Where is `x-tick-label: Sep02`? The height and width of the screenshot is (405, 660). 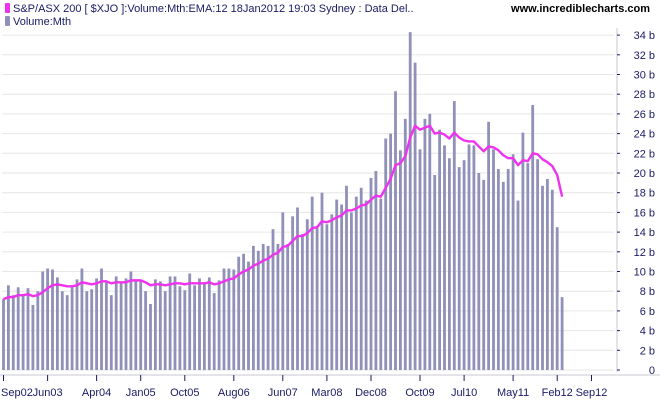 x-tick-label: Sep02 is located at coordinates (17, 393).